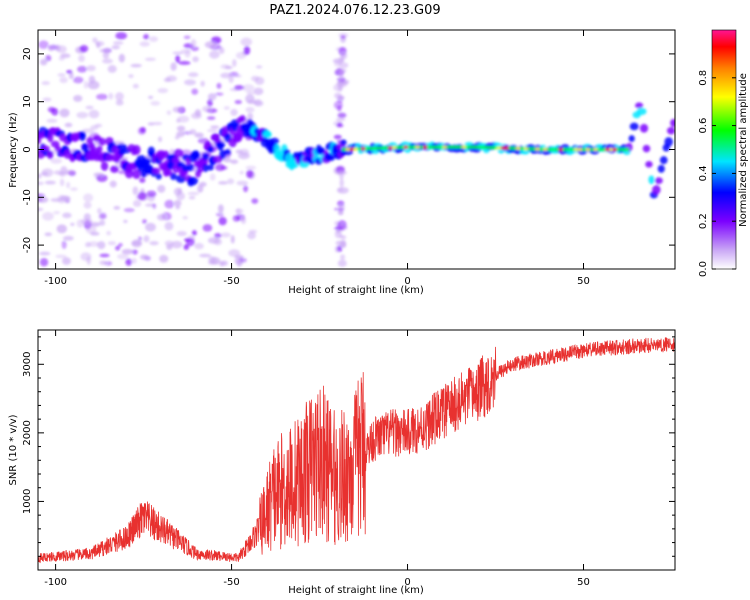 The width and height of the screenshot is (750, 600). Describe the element at coordinates (27, 149) in the screenshot. I see `spec-ytick-label: 0` at that location.